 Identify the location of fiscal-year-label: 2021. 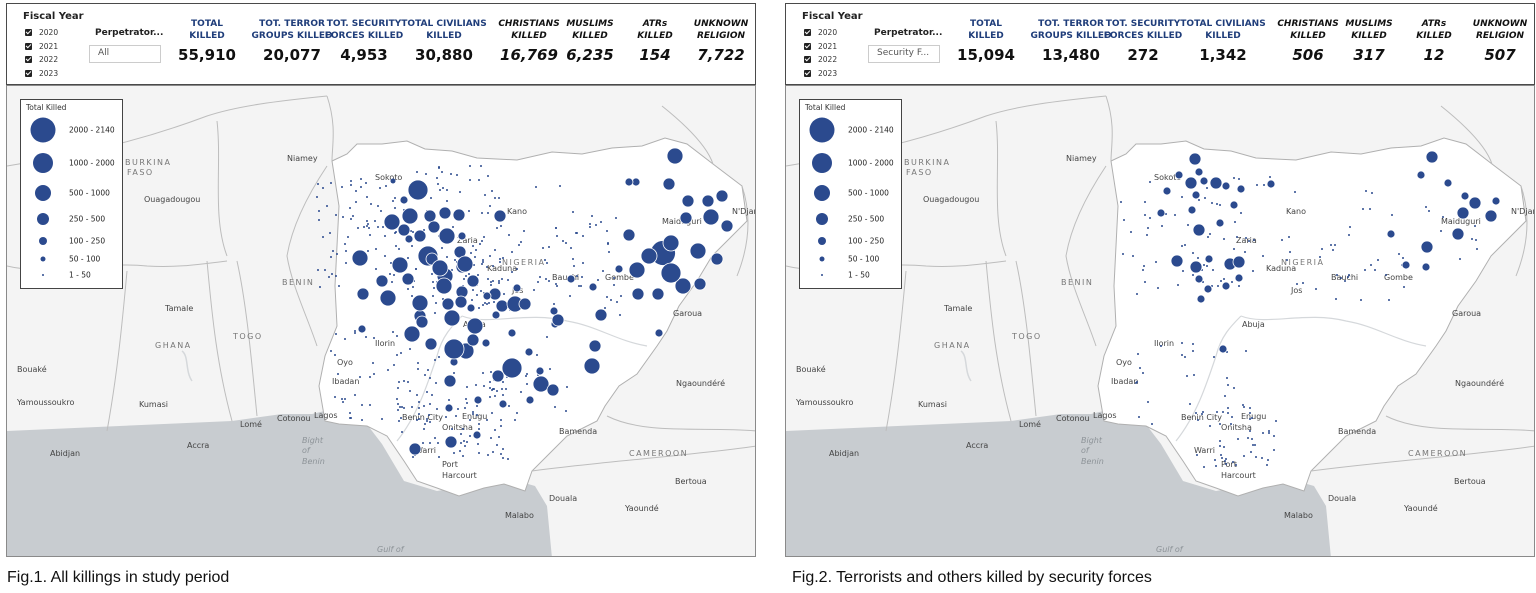
(828, 46).